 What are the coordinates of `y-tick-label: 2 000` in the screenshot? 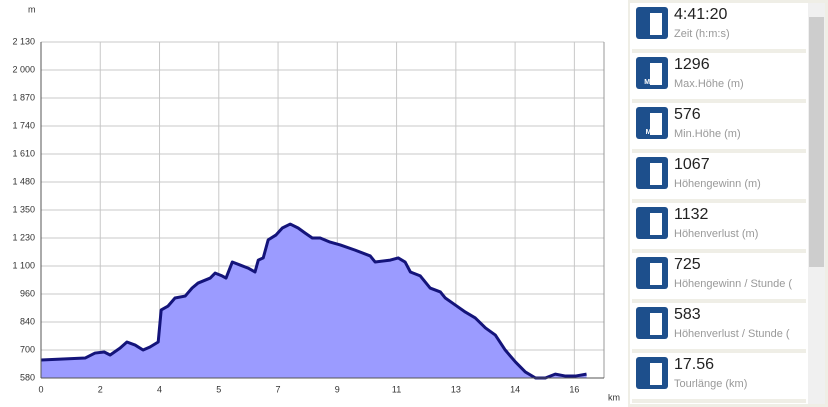 It's located at (23, 69).